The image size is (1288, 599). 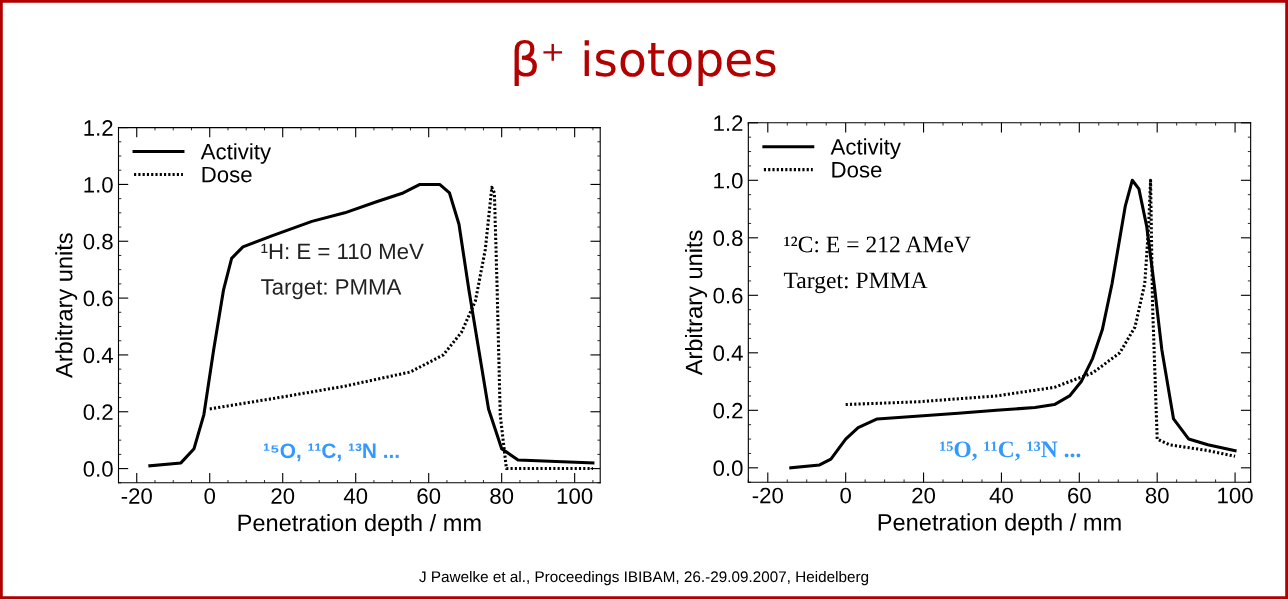 I want to click on text: J Pawelke et al., Proceedings IBIBAM, 26.-29.09.2007, Heidelberg, so click(x=644, y=578).